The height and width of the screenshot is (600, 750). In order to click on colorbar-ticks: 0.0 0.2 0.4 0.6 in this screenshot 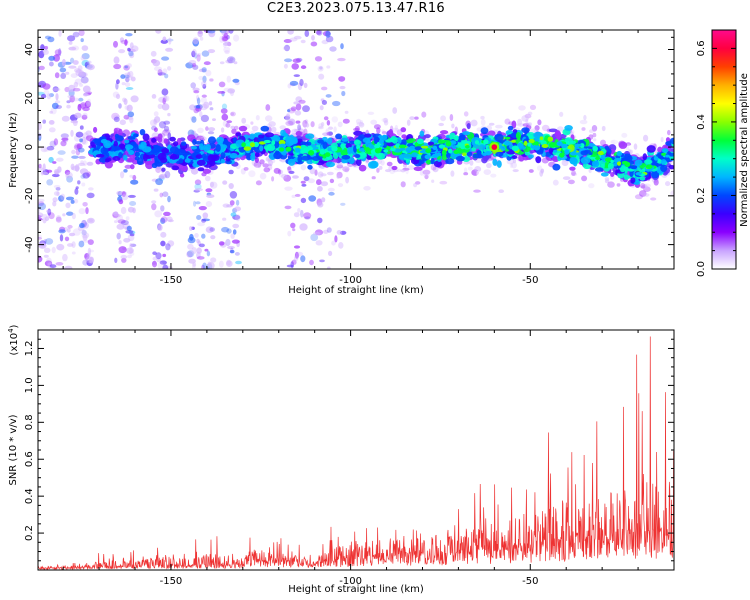, I will do `click(716, 153)`.